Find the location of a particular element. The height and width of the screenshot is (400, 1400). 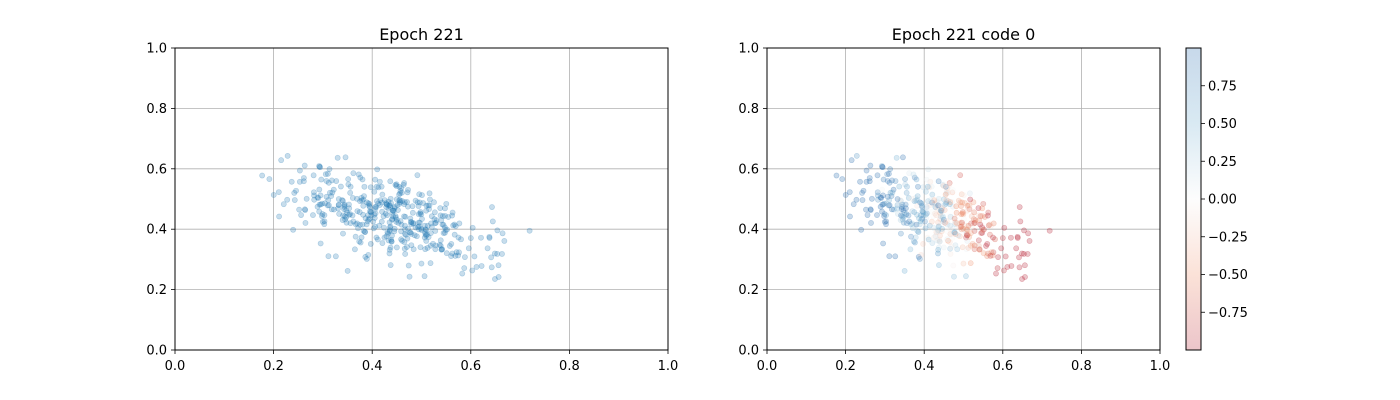

y-tick-label: 0.0 is located at coordinates (748, 351).